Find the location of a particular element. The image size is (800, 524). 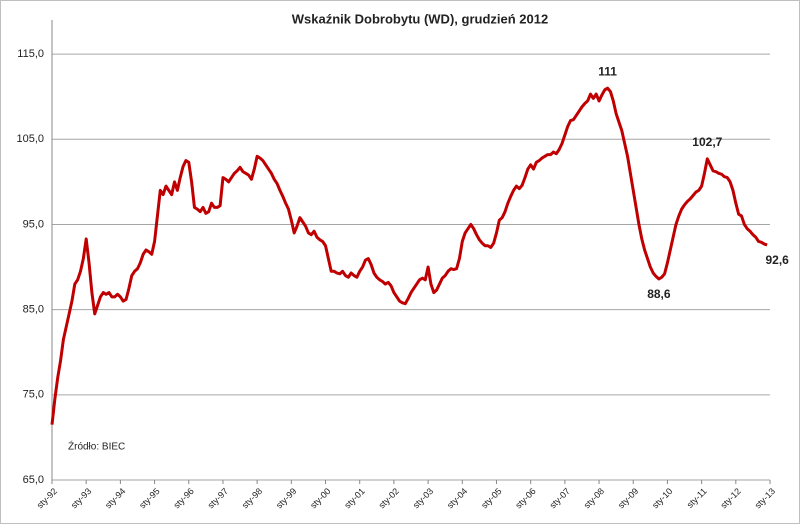

data-label: 88,6 is located at coordinates (659, 294).